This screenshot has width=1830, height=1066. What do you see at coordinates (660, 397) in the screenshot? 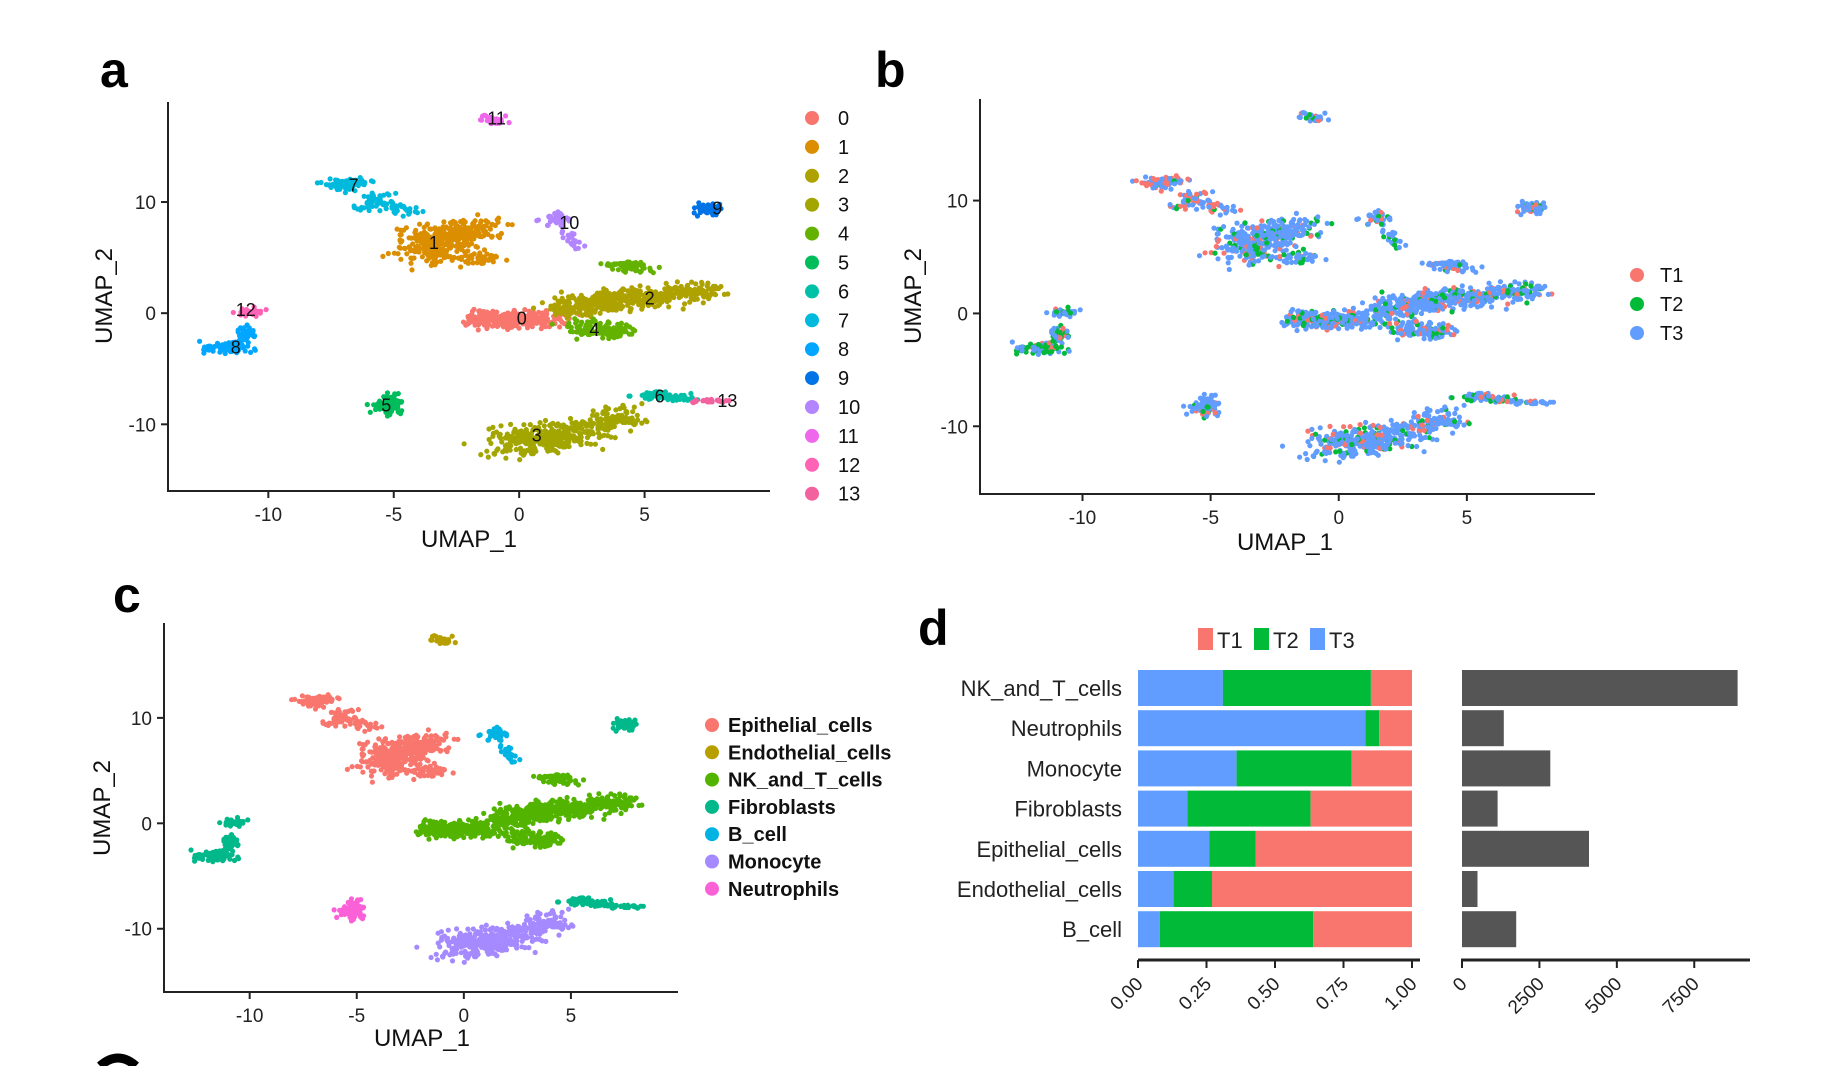
I see `cluster-label: 6` at bounding box center [660, 397].